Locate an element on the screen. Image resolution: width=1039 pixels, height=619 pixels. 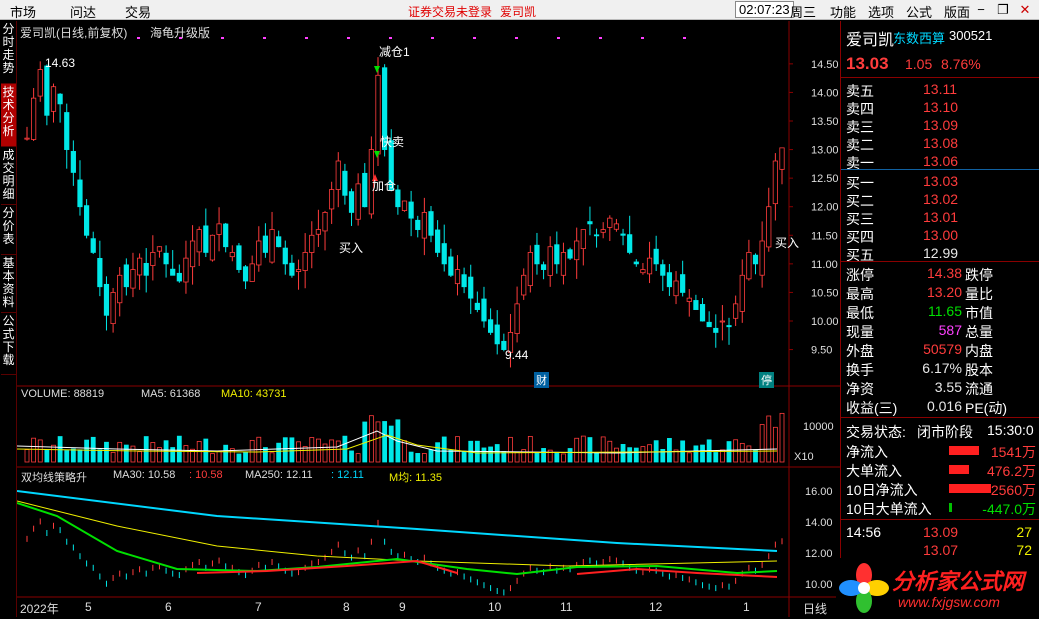
tab-formula-download: 公式下载 is located at coordinates (8, 344).